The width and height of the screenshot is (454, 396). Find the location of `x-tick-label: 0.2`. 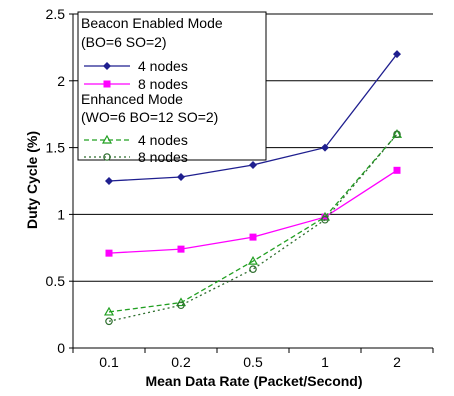

x-tick-label: 0.2 is located at coordinates (181, 362).